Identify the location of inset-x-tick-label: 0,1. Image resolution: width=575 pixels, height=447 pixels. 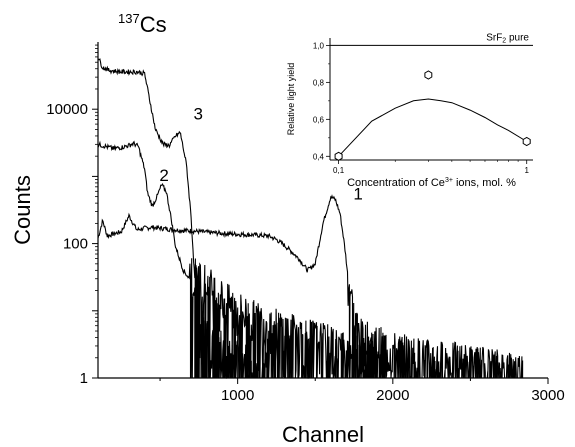
(339, 170).